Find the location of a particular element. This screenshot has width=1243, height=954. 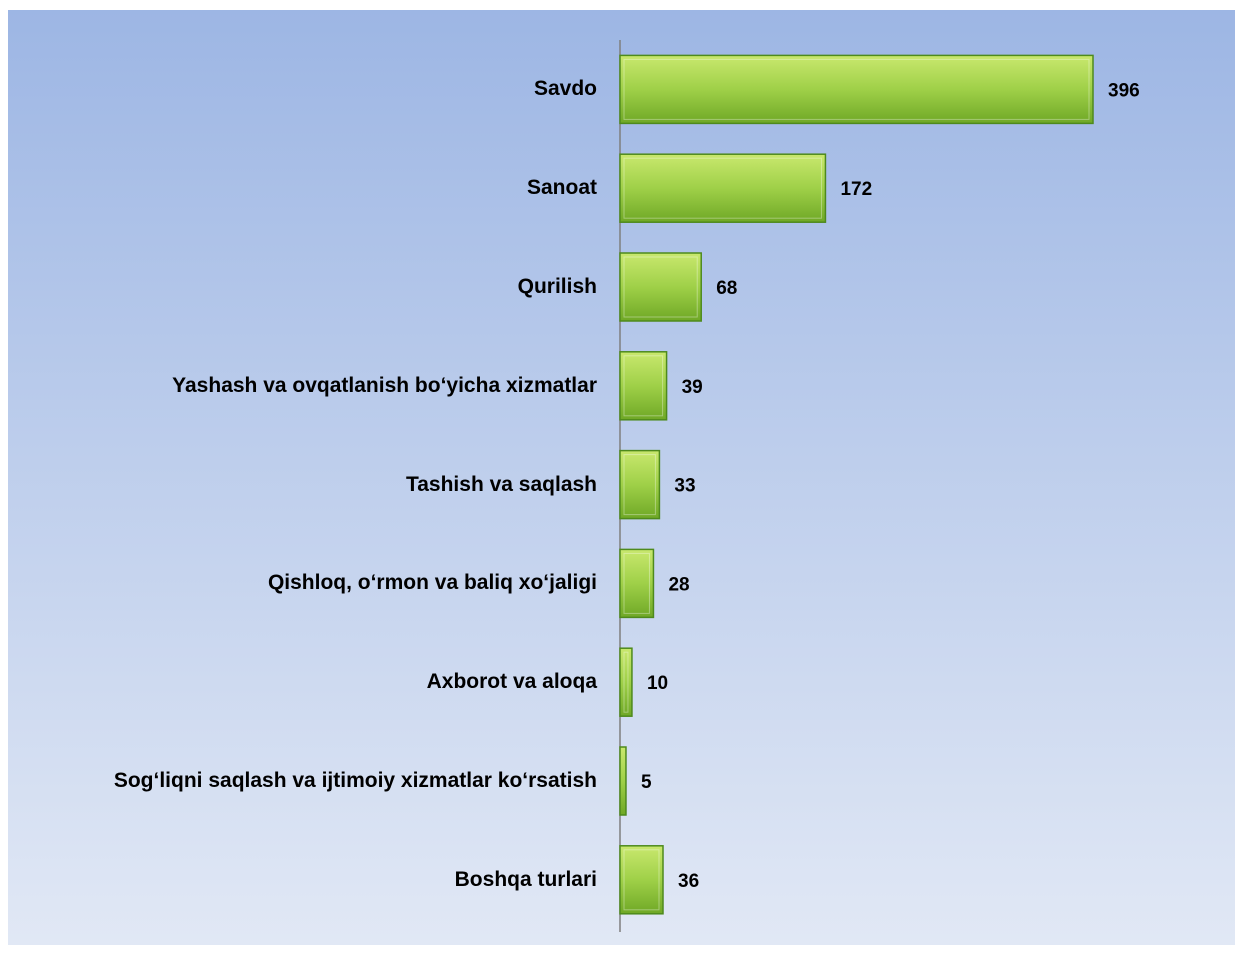

category-label: Tashish va saqlash is located at coordinates (501, 484).